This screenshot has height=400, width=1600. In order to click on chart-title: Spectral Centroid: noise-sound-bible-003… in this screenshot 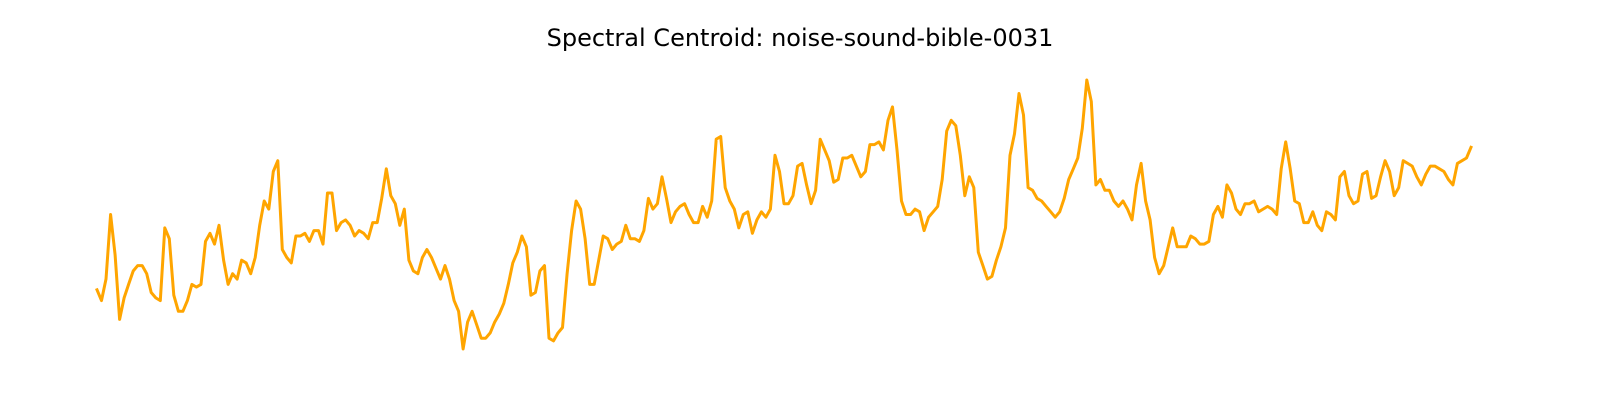, I will do `click(800, 38)`.